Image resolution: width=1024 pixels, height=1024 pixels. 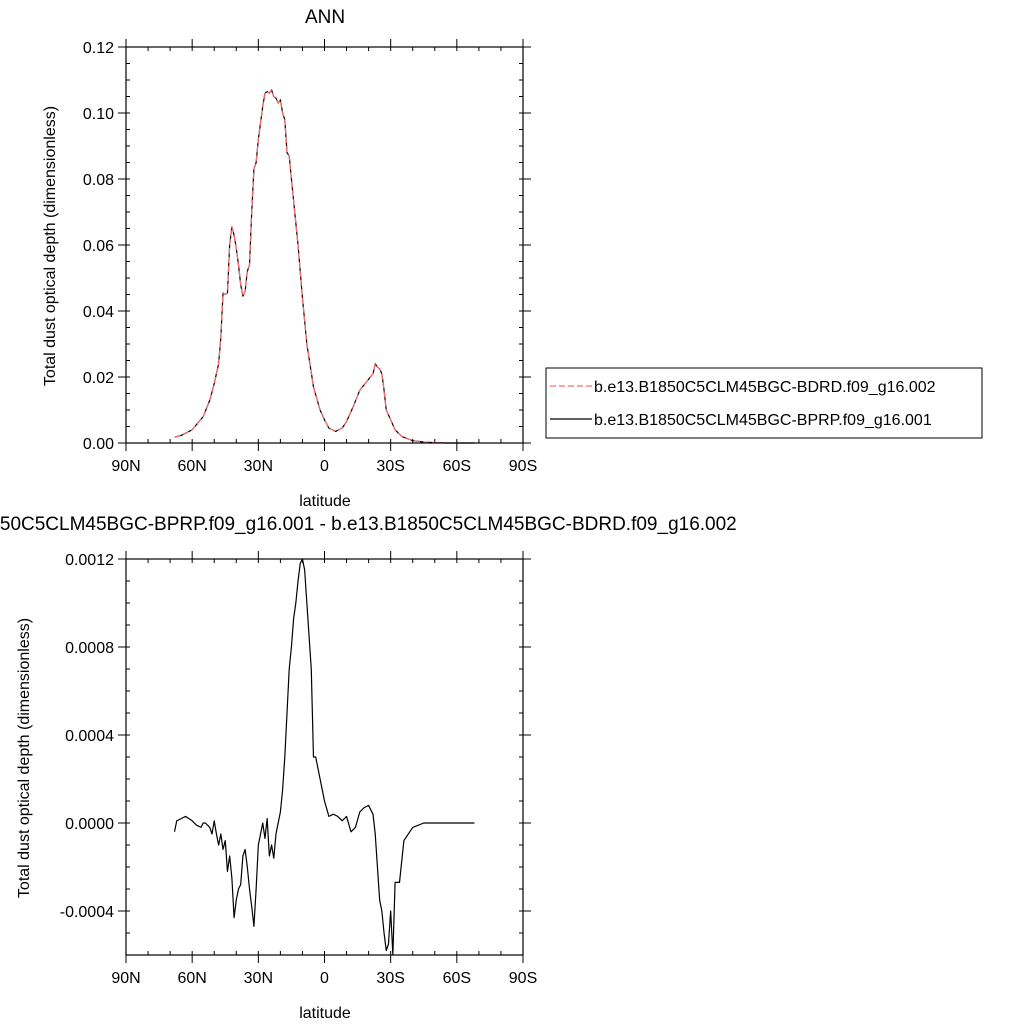 What do you see at coordinates (325, 17) in the screenshot?
I see `top-chart-title: ANN` at bounding box center [325, 17].